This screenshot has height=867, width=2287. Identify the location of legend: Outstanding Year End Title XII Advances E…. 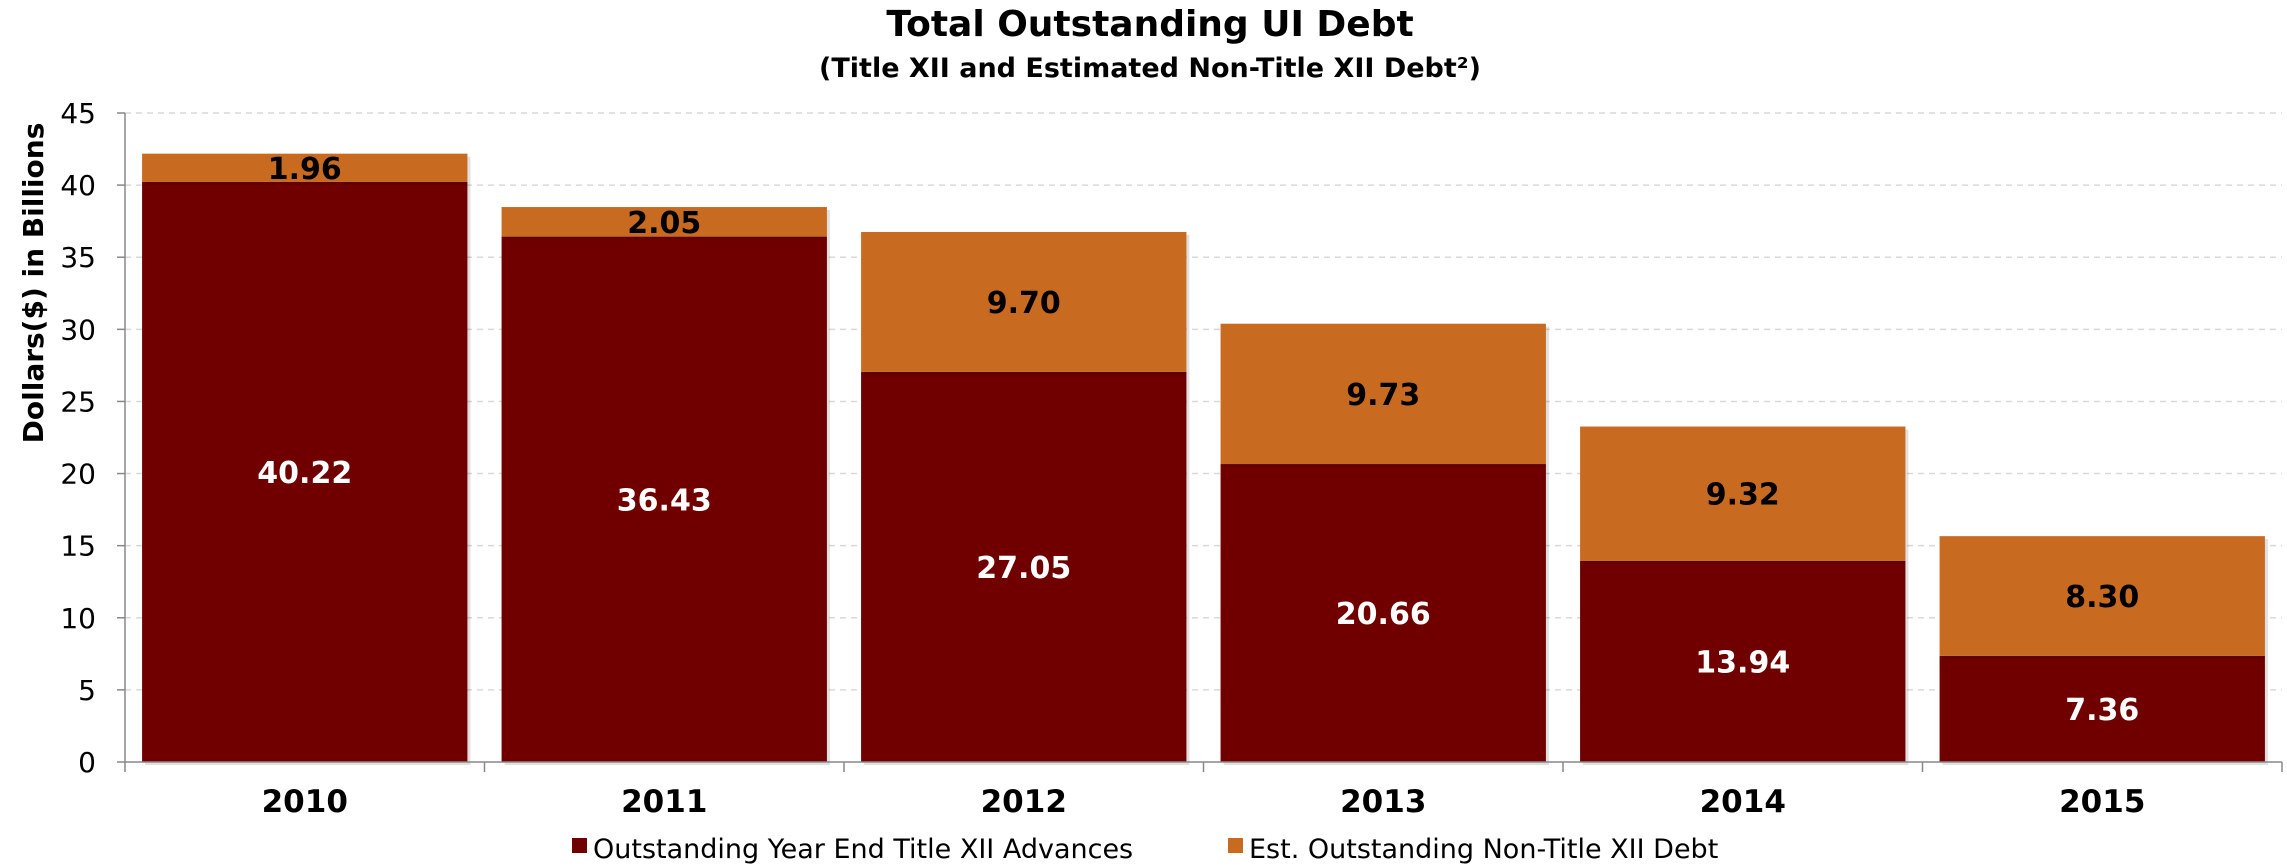
(1145, 849).